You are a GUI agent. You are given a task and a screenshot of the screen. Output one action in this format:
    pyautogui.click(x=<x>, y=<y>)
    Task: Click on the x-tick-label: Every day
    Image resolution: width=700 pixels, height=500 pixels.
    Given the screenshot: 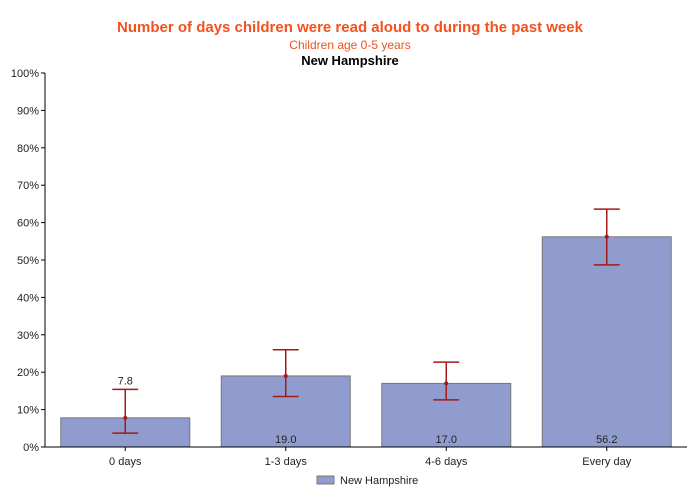 What is the action you would take?
    pyautogui.click(x=606, y=462)
    